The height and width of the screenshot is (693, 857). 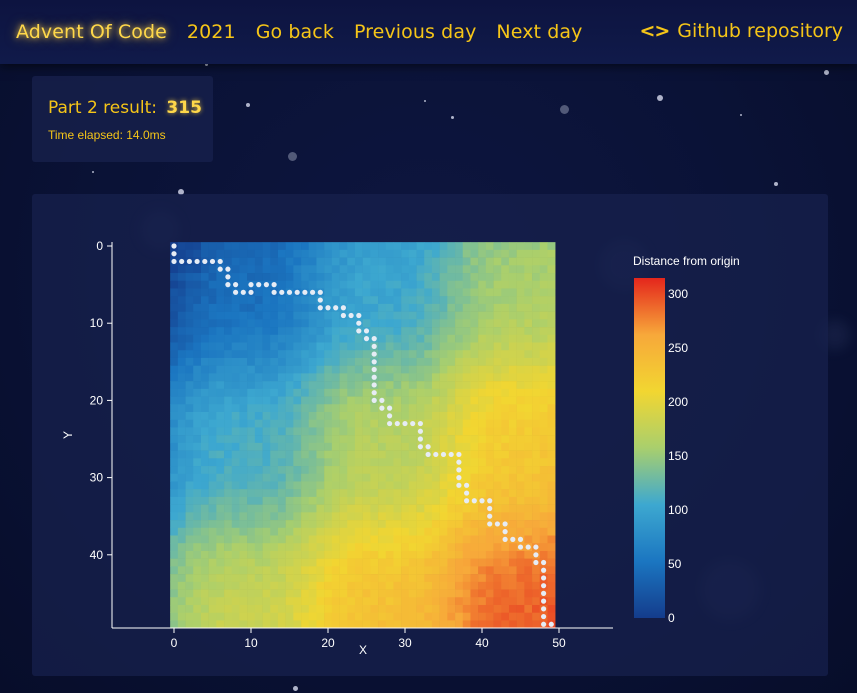 What do you see at coordinates (294, 32) in the screenshot?
I see `go-back-link: Go back` at bounding box center [294, 32].